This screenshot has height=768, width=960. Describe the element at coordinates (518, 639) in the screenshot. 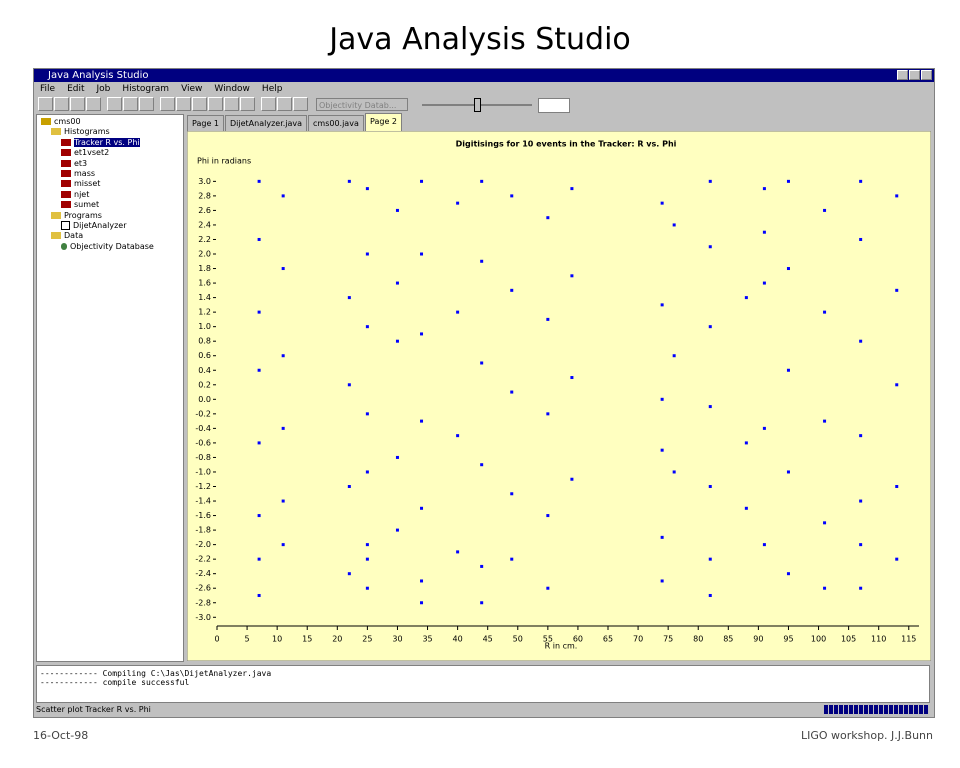

I see `x-tick-label: 50` at that location.